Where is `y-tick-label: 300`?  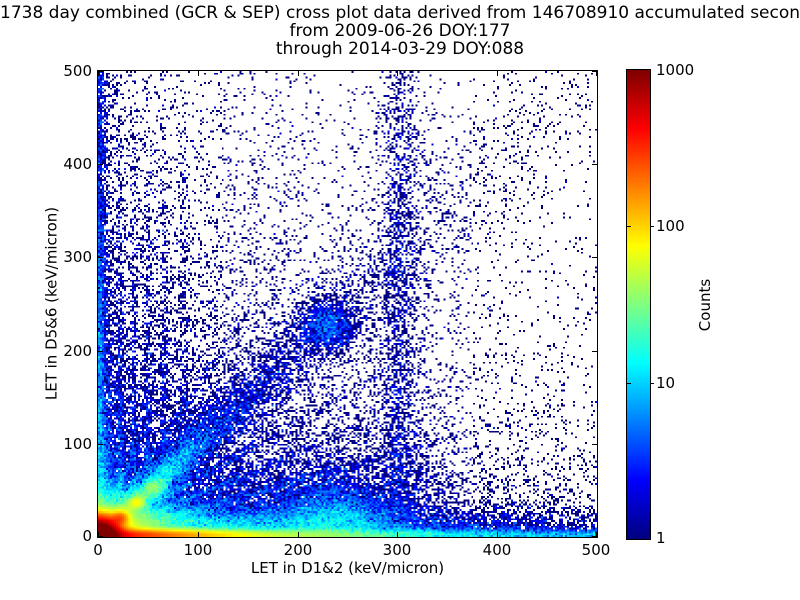 y-tick-label: 300 is located at coordinates (77, 257).